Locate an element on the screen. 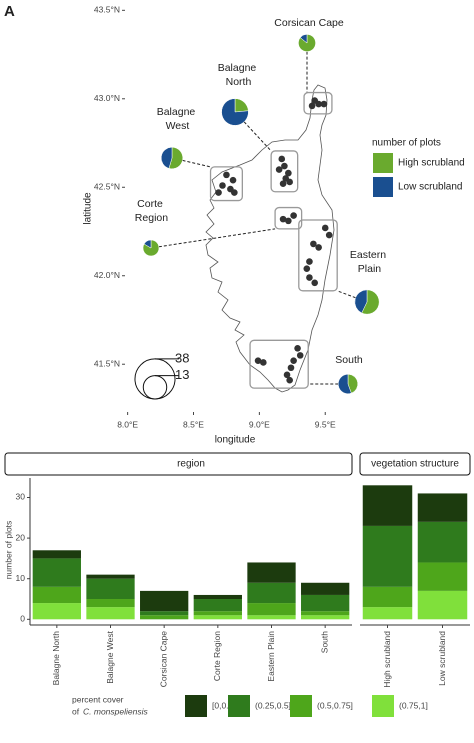 The width and height of the screenshot is (474, 743). y-tick-label: 43.5°N is located at coordinates (107, 10).